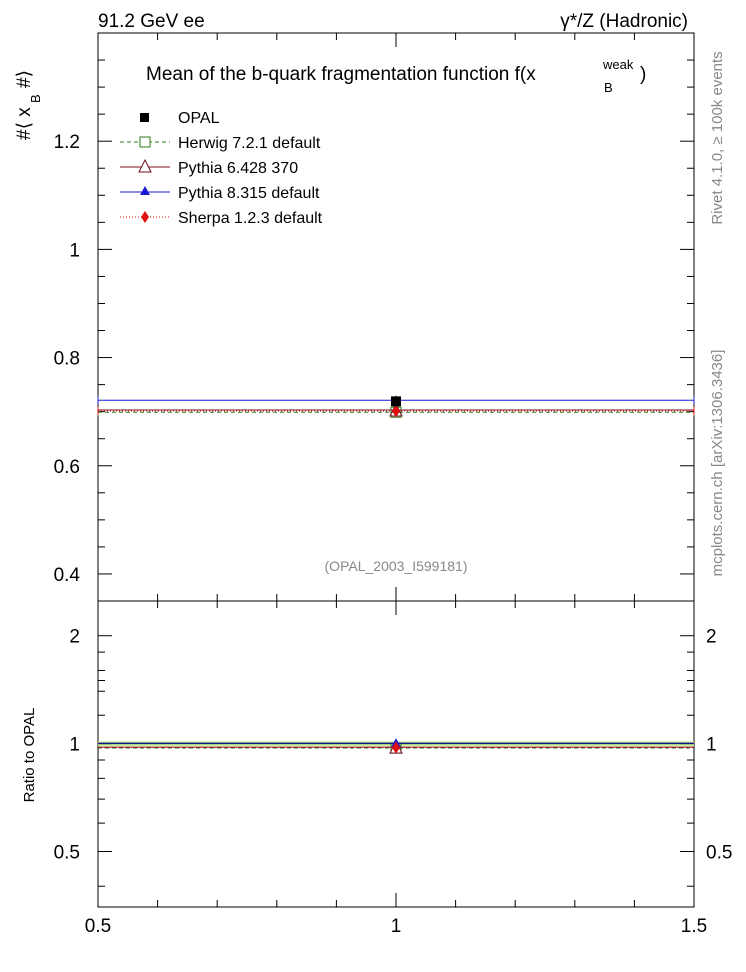  Describe the element at coordinates (199, 118) in the screenshot. I see `legend-label-opal: OPAL` at that location.